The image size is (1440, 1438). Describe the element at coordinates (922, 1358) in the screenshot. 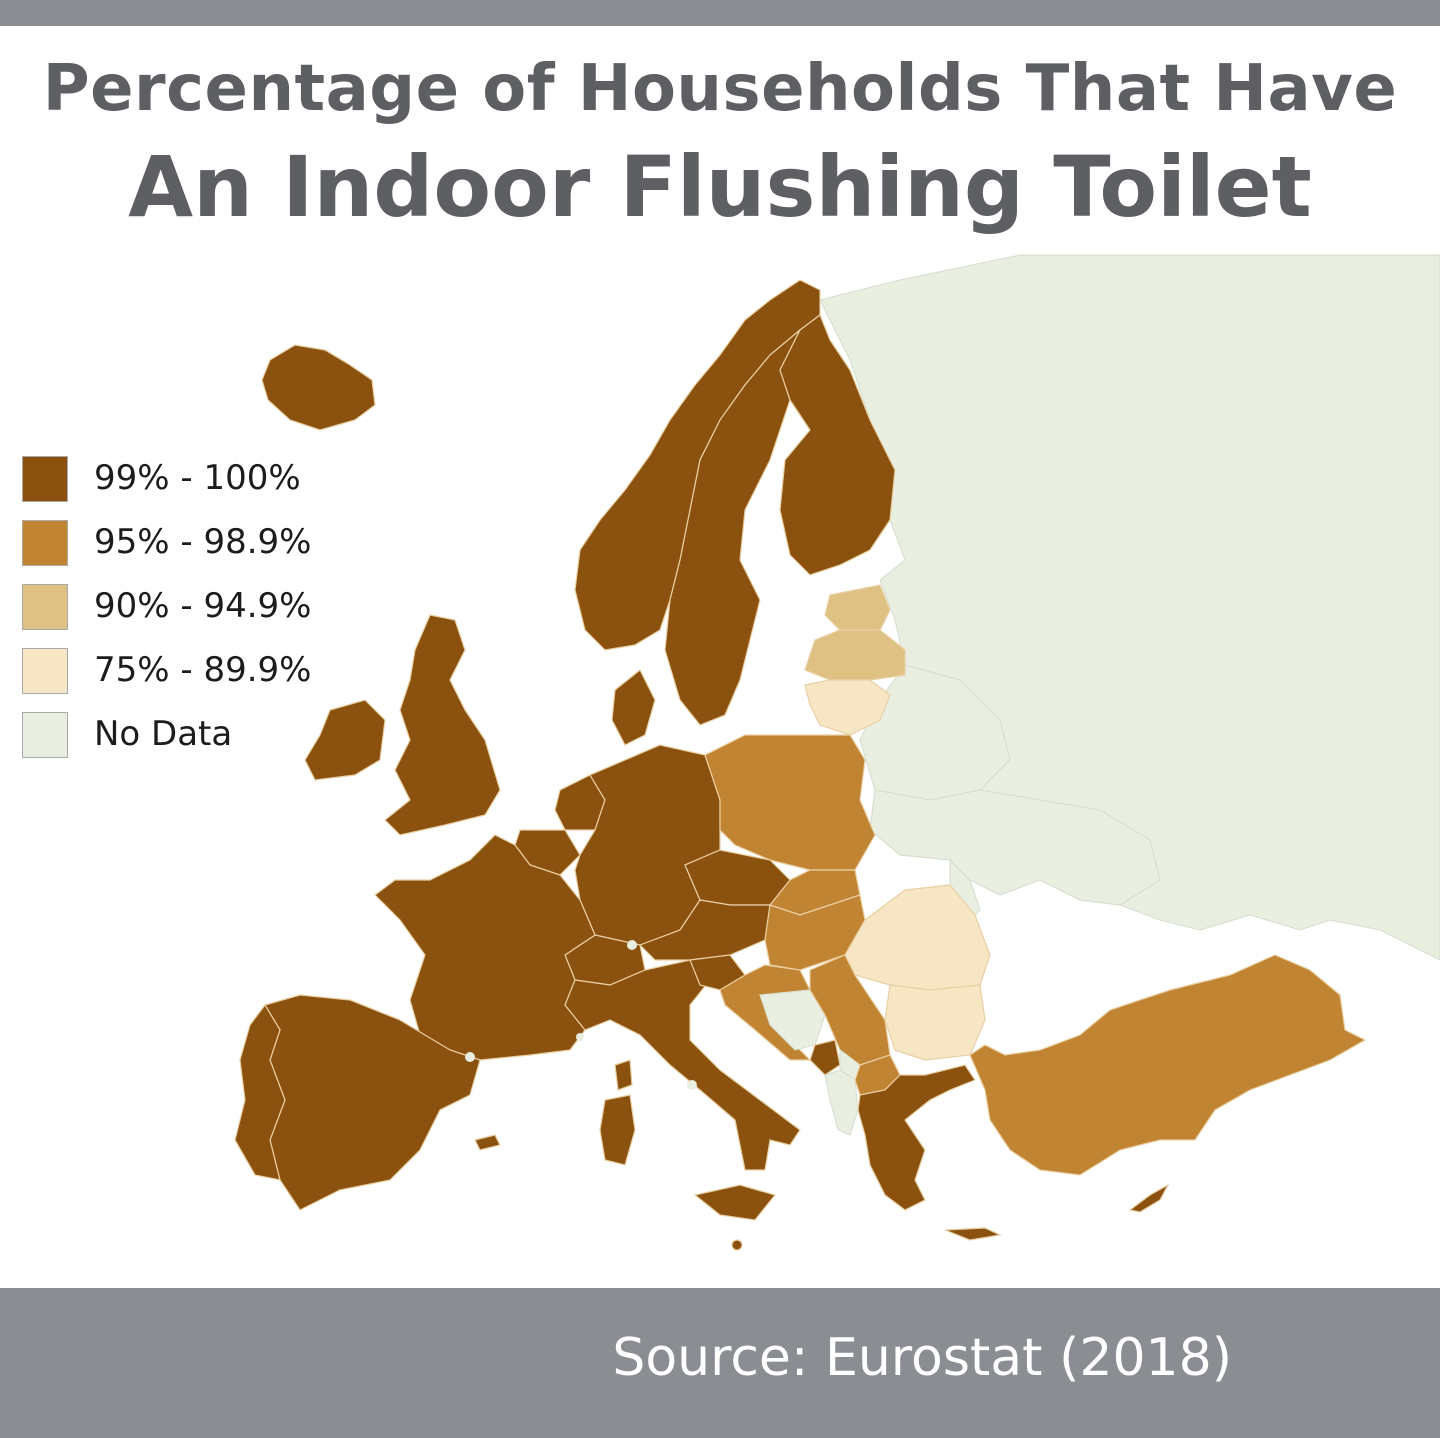

I see `source-credit: Source: Eurostat (2018)` at that location.